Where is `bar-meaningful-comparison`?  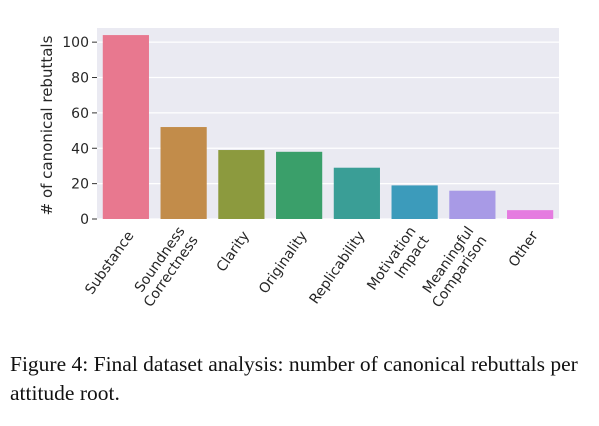 bar-meaningful-comparison is located at coordinates (472, 204).